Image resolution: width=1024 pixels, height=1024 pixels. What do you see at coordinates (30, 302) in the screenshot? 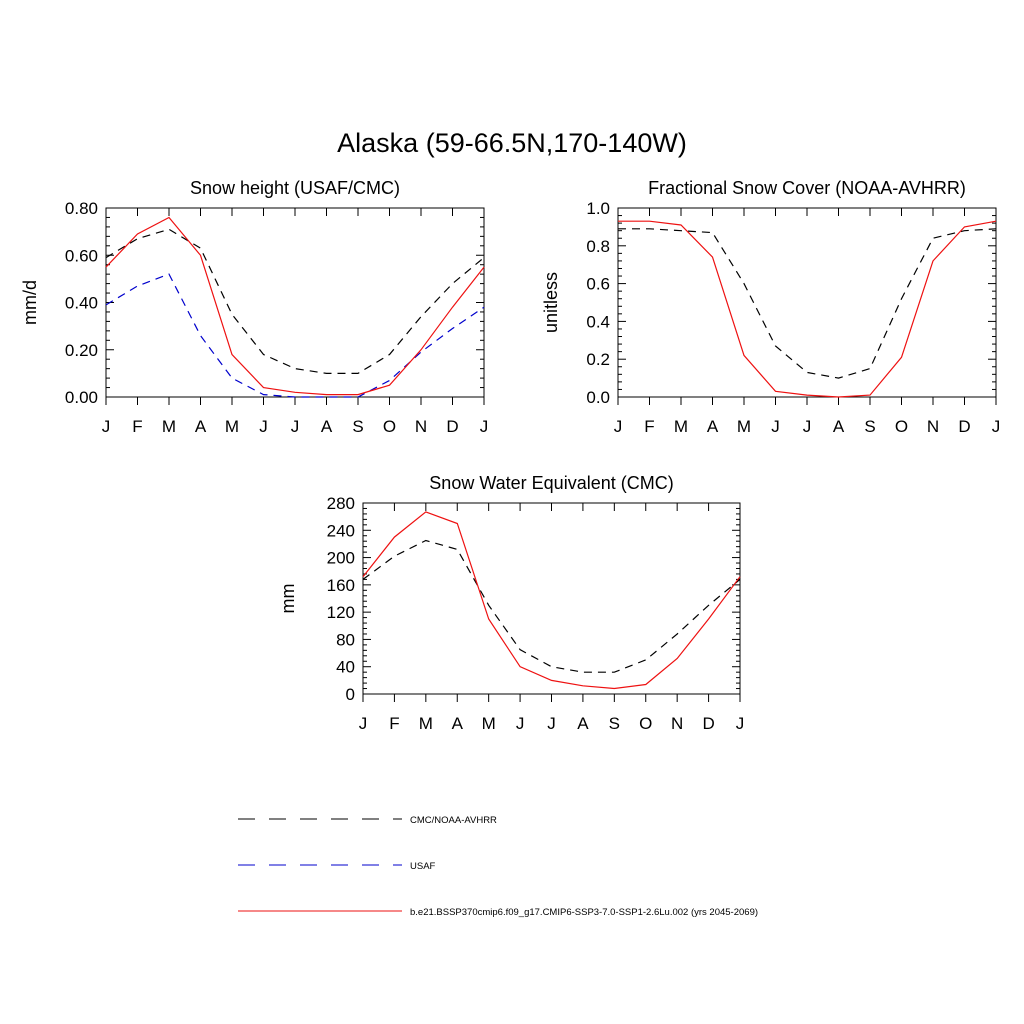
I see `y-axis-label: mm/d` at bounding box center [30, 302].